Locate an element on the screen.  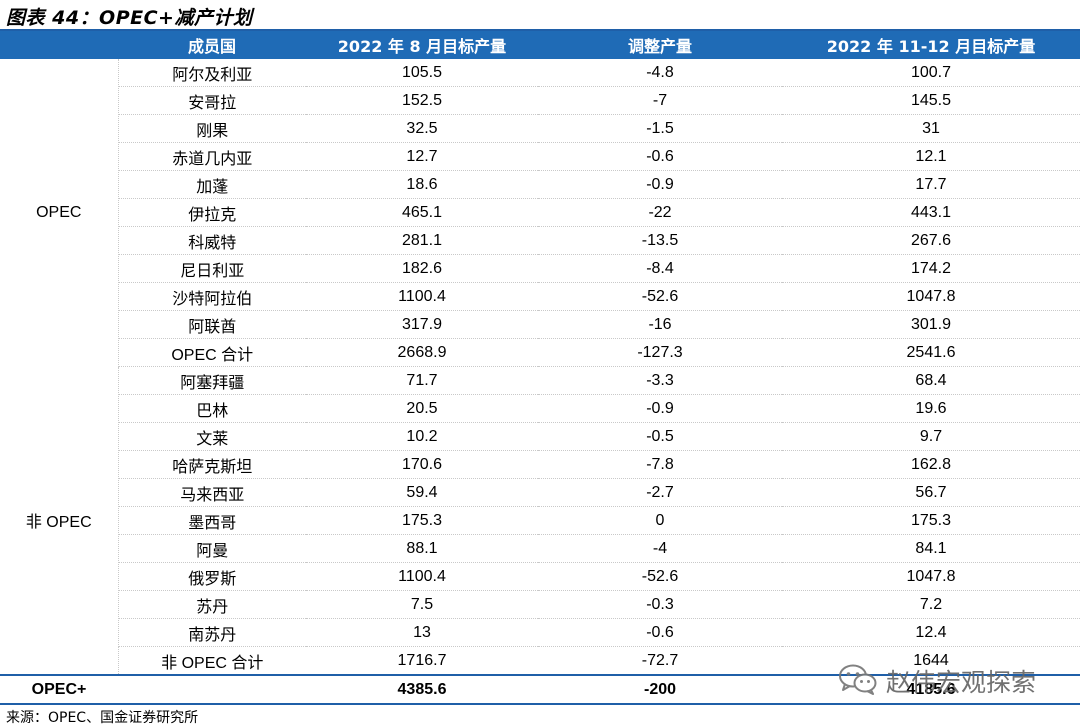
opec-plus-total-row: OPEC+ 4385.6 -200 4185.6 is located at coordinates (540, 689).